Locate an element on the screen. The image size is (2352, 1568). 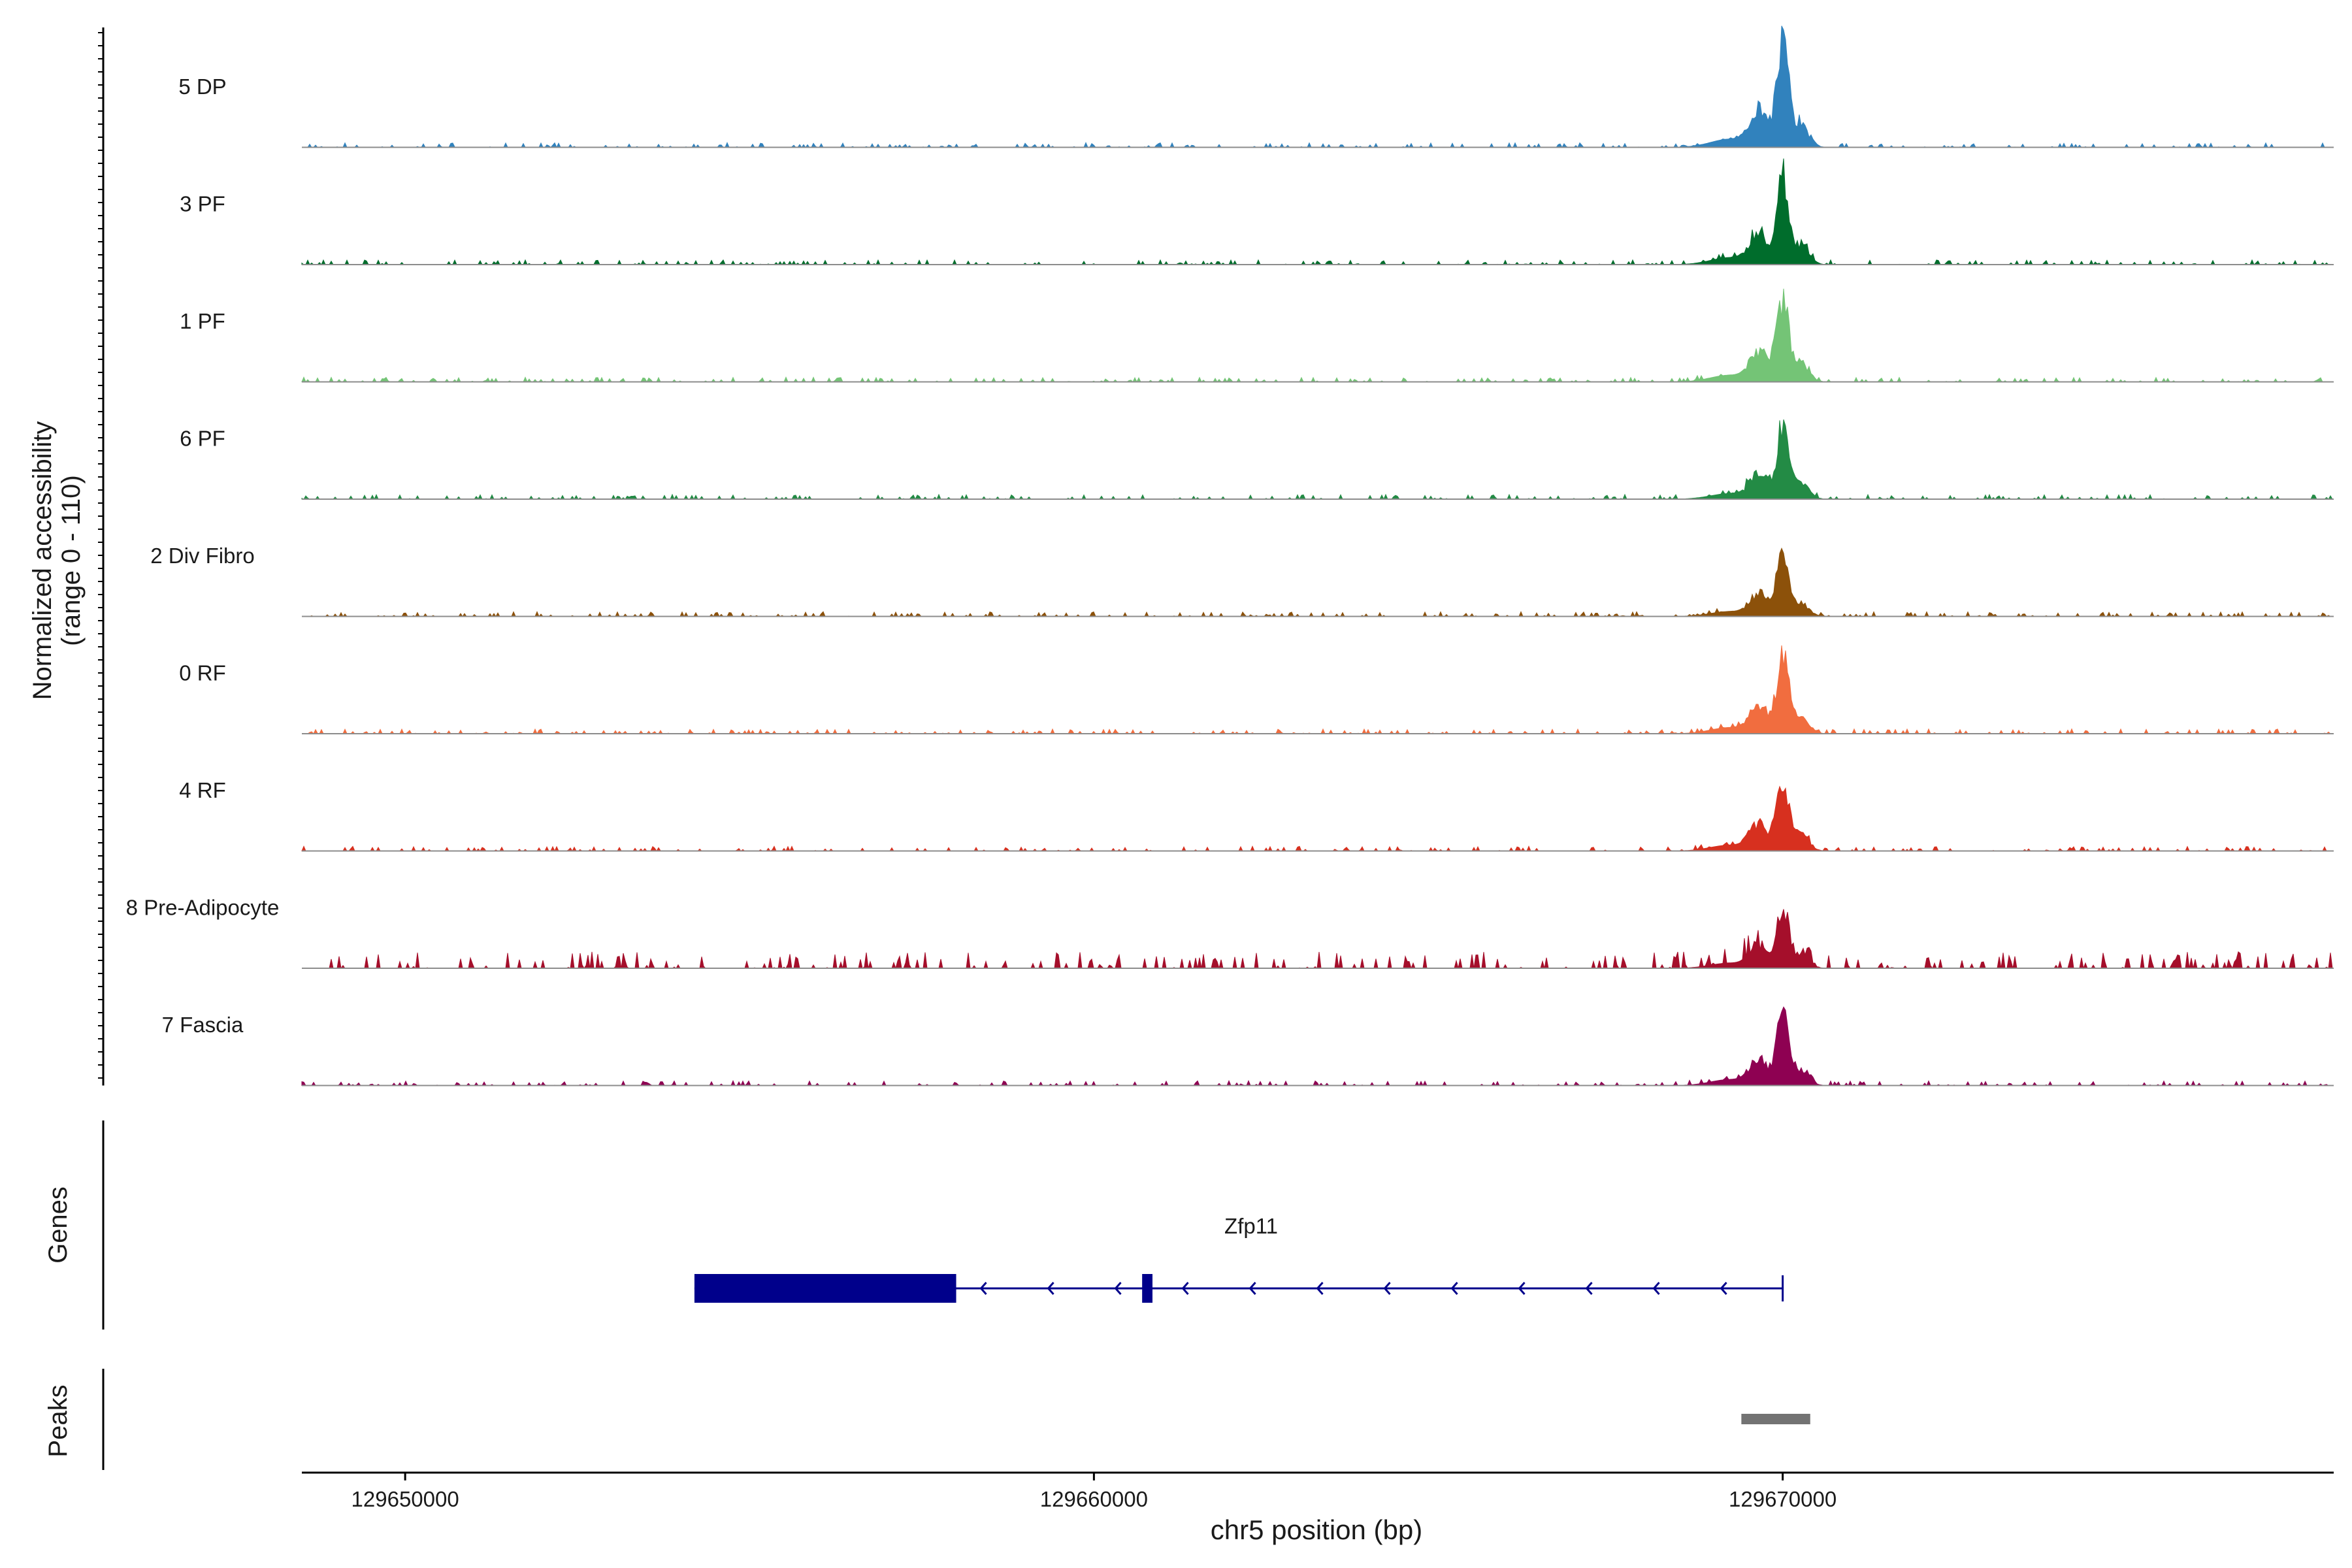
track-label: 7 Fascia is located at coordinates (203, 1025).